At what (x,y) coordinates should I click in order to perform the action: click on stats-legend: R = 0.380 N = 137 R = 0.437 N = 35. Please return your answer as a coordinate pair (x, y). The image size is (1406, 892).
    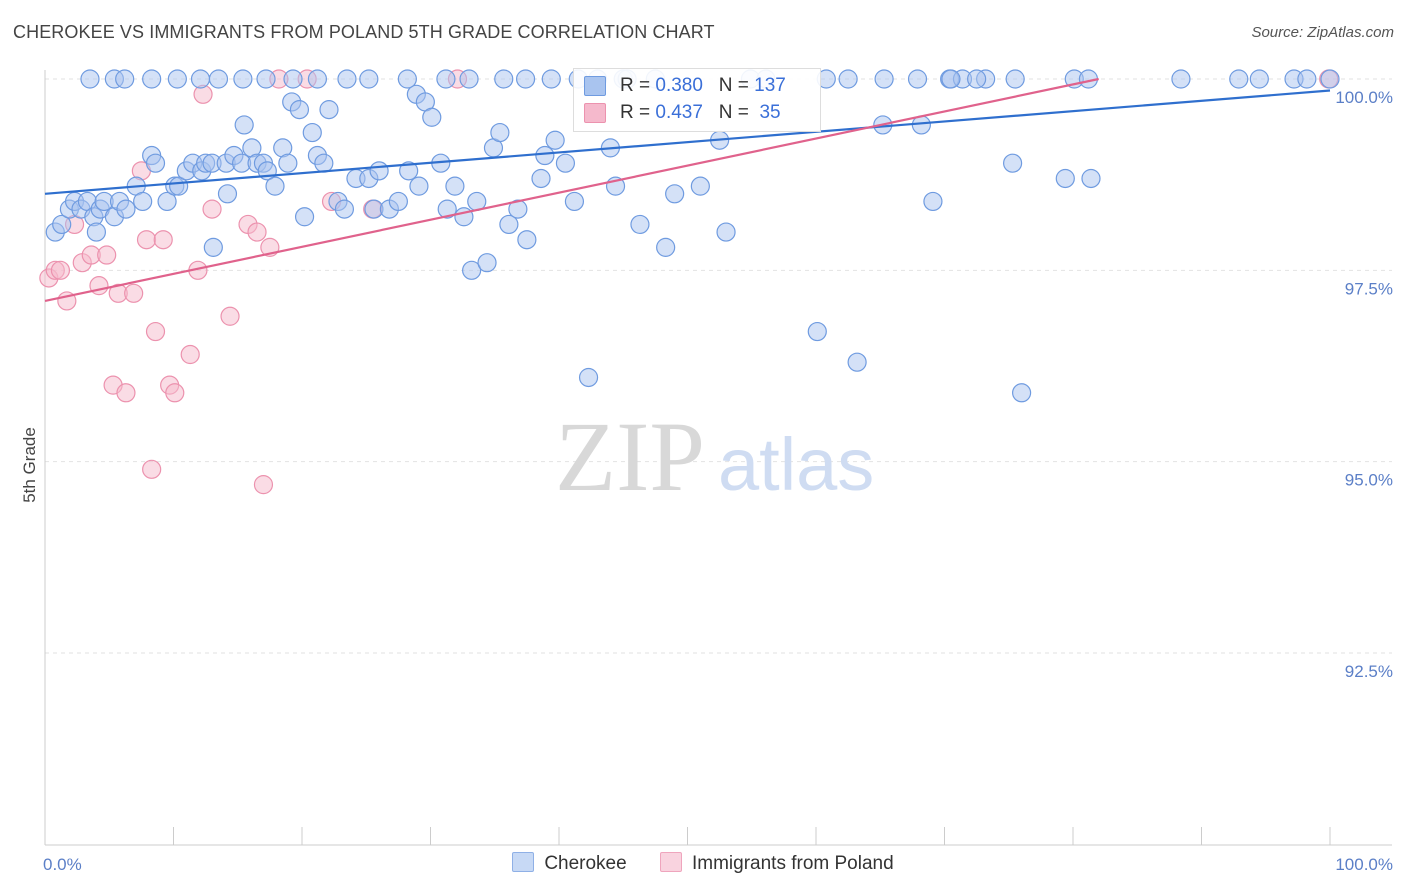
    Looking at the image, I should click on (697, 100).